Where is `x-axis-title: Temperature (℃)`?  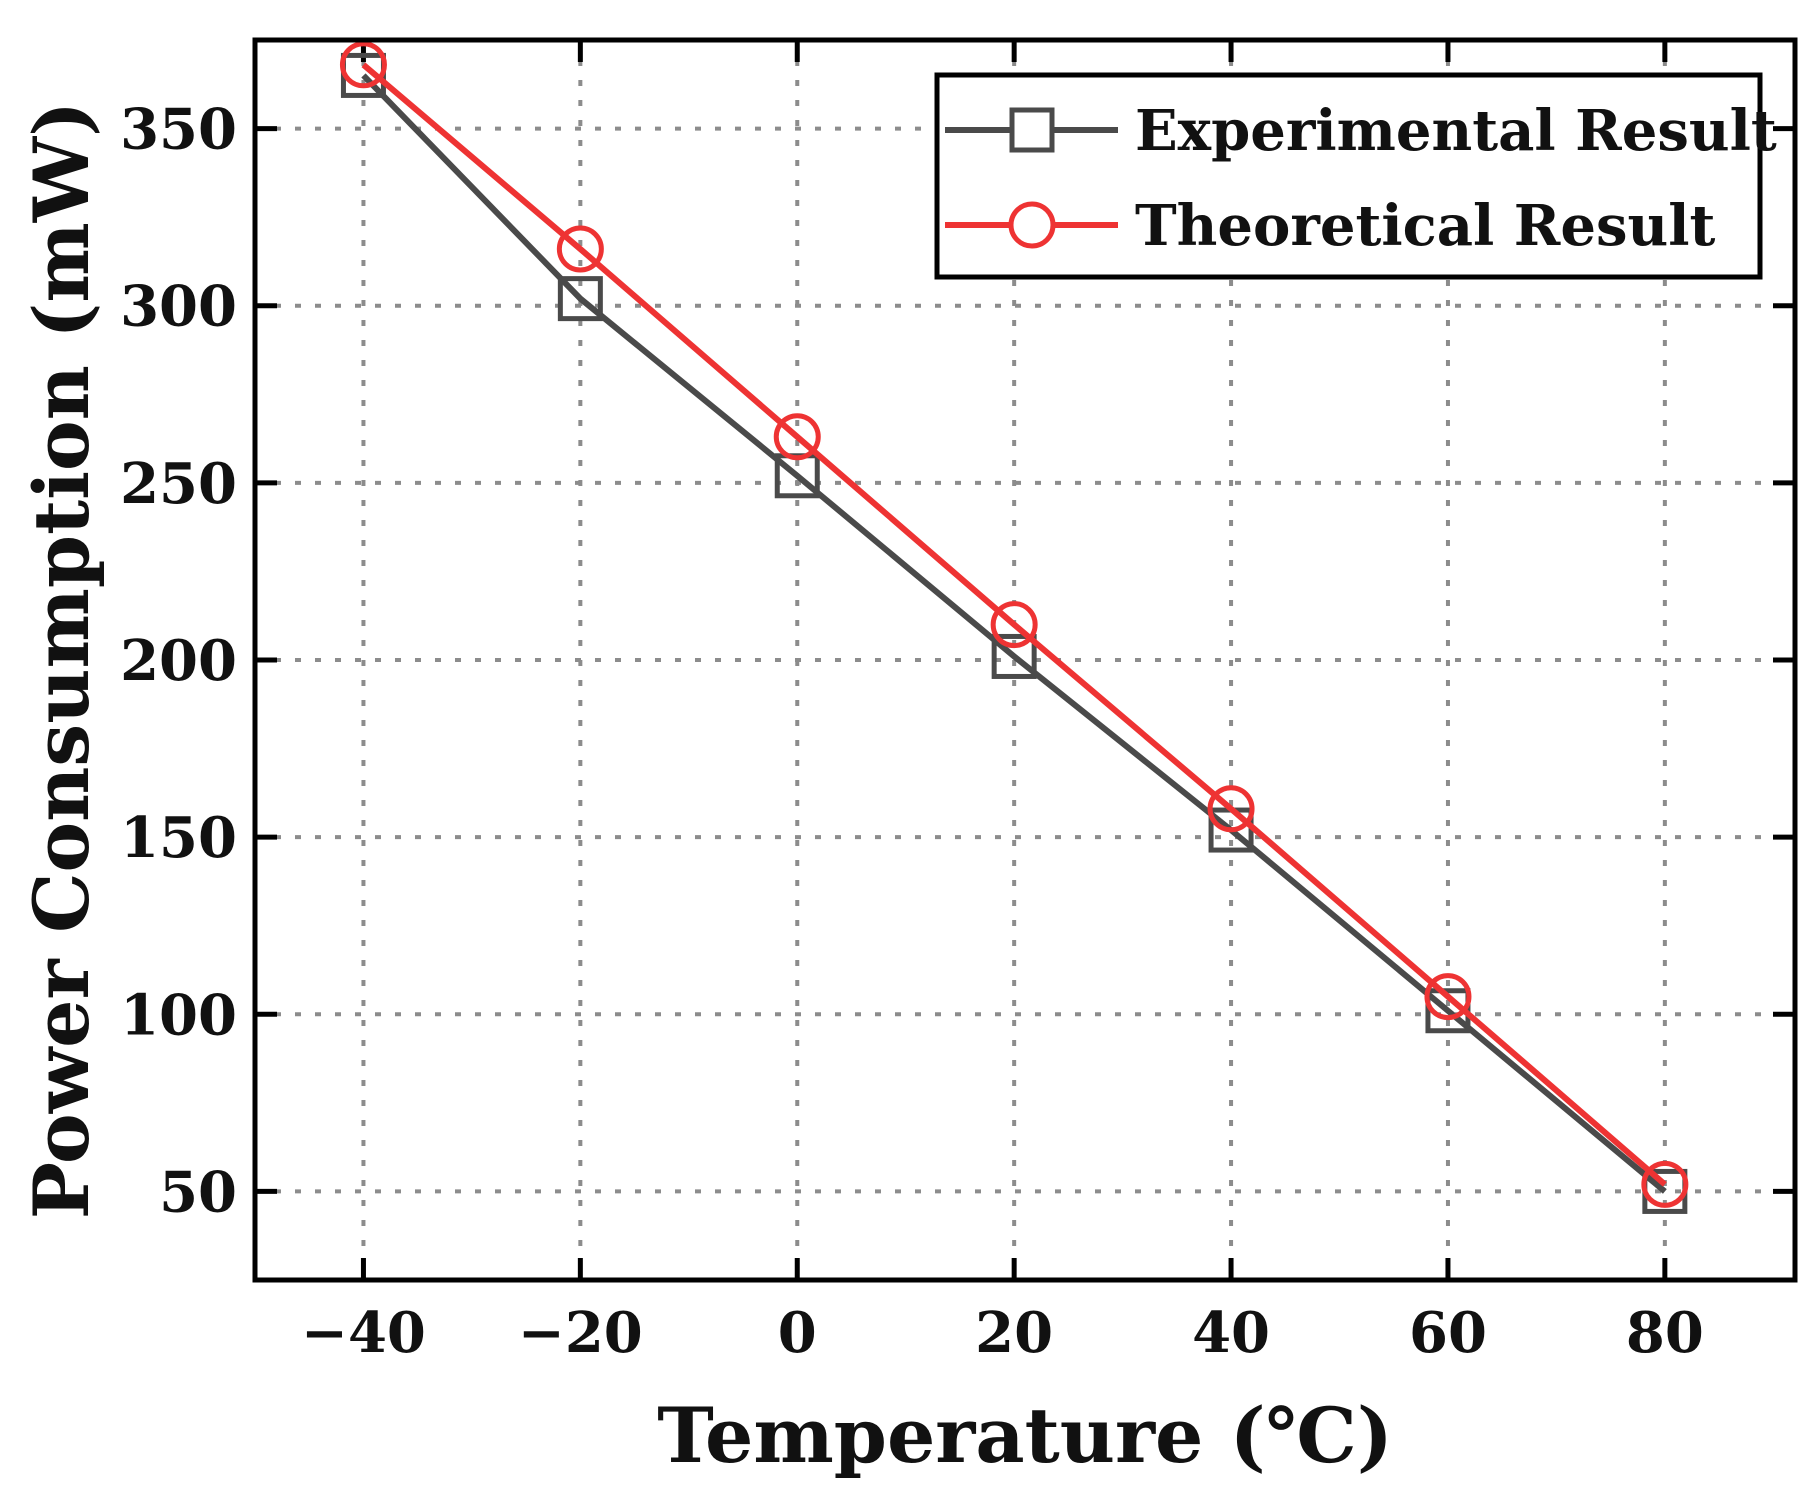 x-axis-title: Temperature (℃) is located at coordinates (1025, 1435).